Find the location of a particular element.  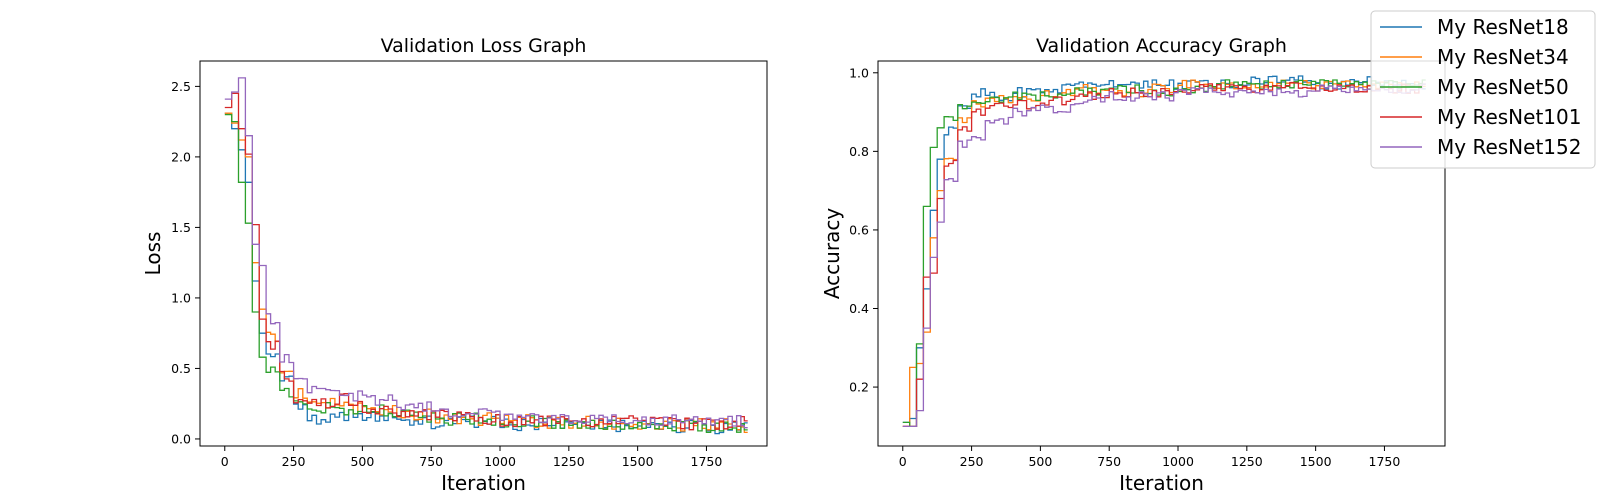

accuracy-y-tick-label: 0.8 is located at coordinates (859, 151).